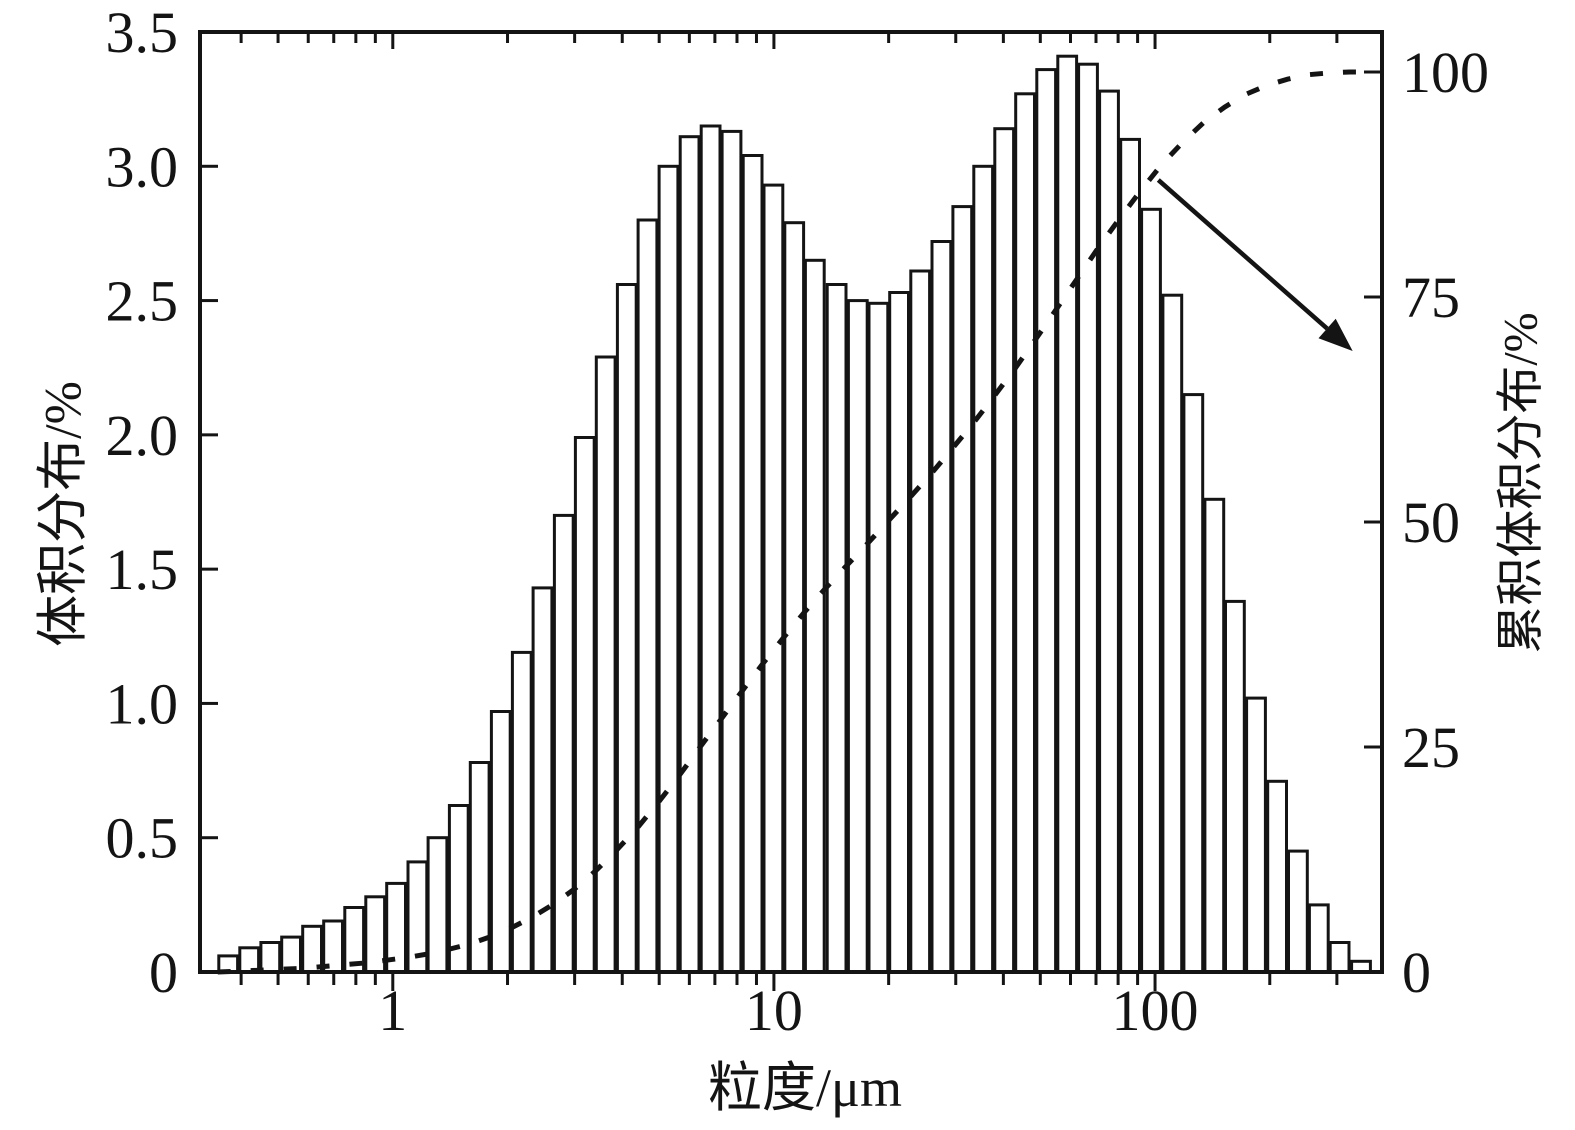  Describe the element at coordinates (142, 838) in the screenshot. I see `left-tick-label: 0.5` at that location.